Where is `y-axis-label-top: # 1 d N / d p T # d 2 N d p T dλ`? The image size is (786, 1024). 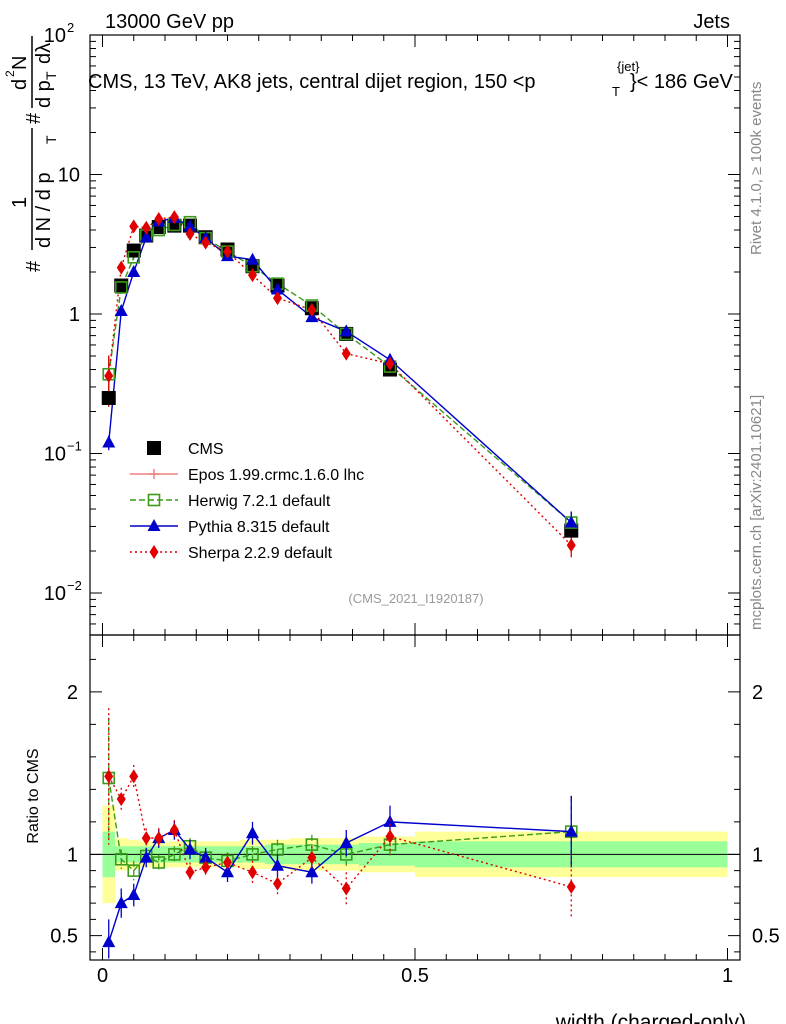 y-axis-label-top: # 1 d N / d p T # d 2 N d p T dλ is located at coordinates (31, 154).